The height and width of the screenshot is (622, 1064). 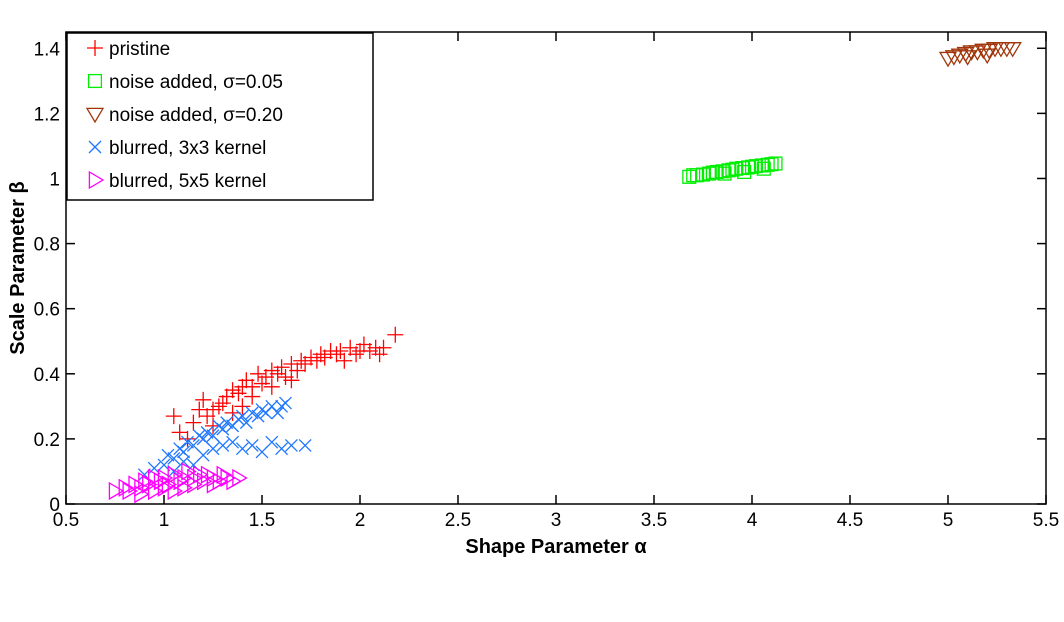 I want to click on x-tick-label: 2, so click(x=360, y=520).